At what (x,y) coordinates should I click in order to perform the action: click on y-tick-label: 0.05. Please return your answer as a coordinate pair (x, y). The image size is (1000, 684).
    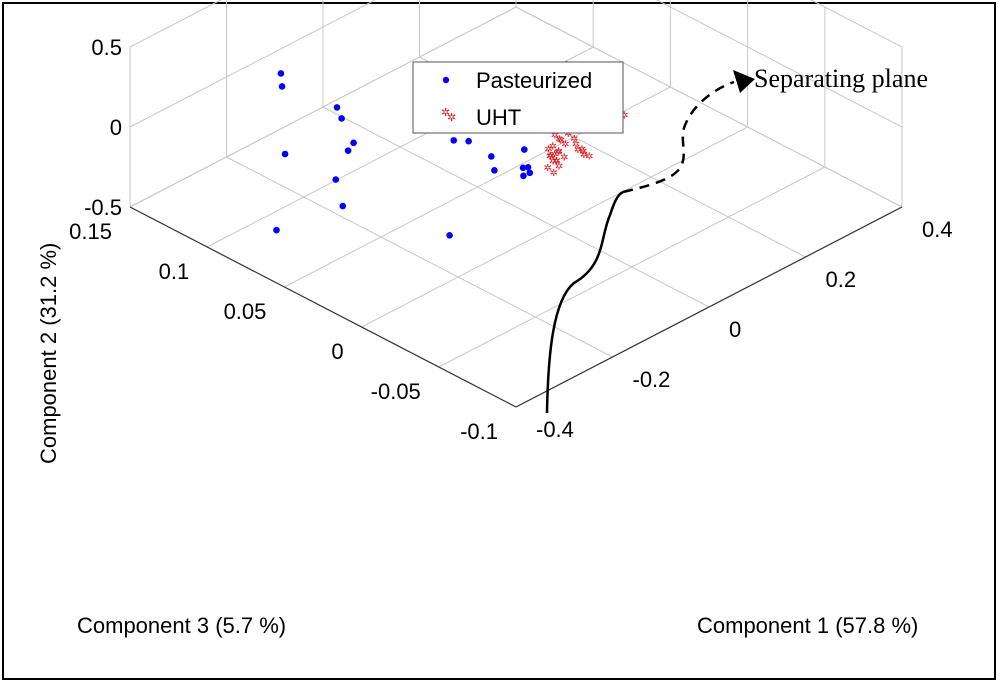
    Looking at the image, I should click on (245, 311).